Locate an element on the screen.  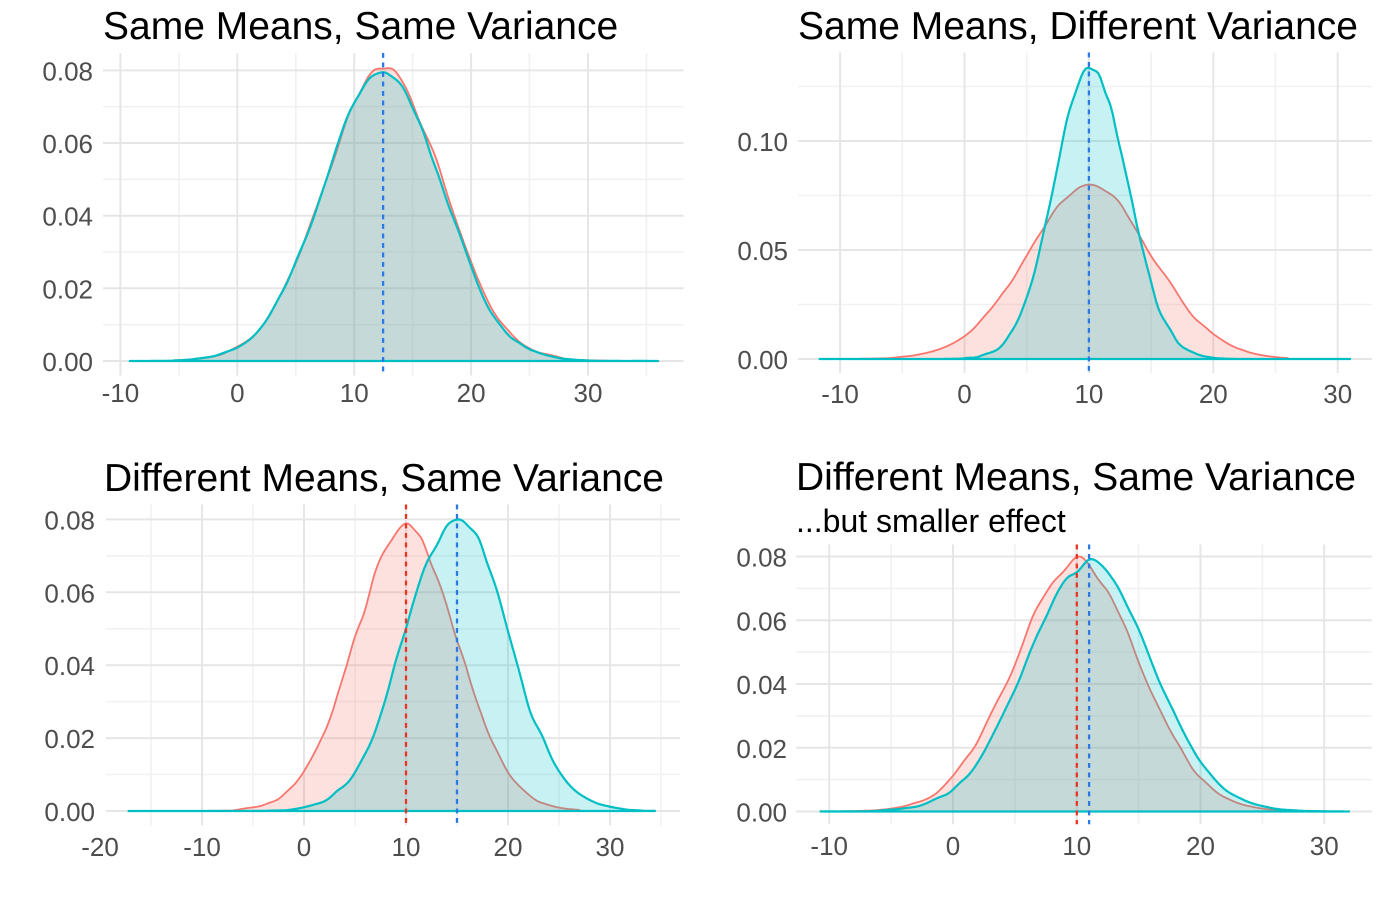
svg-text: ...but smaller effect is located at coordinates (931, 521).